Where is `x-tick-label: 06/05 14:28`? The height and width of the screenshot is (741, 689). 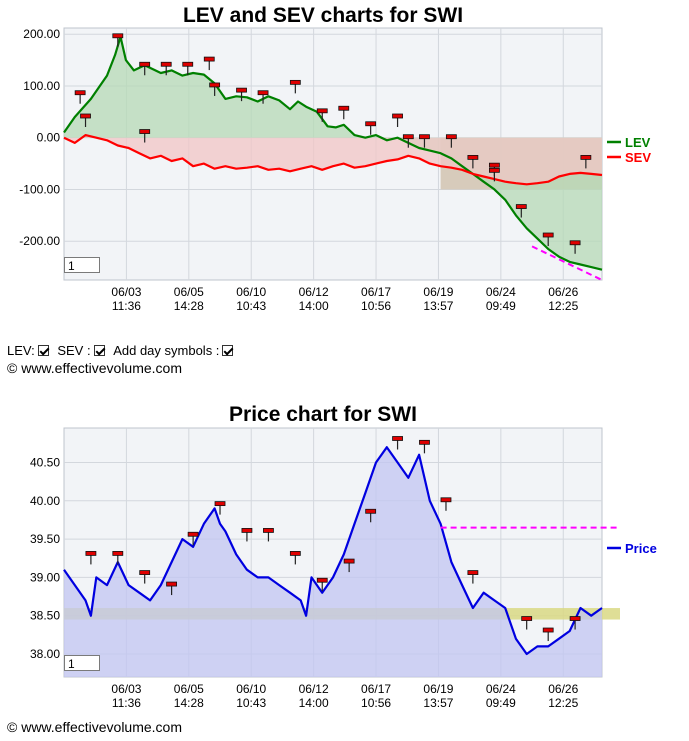 x-tick-label: 06/05 14:28 is located at coordinates (189, 299).